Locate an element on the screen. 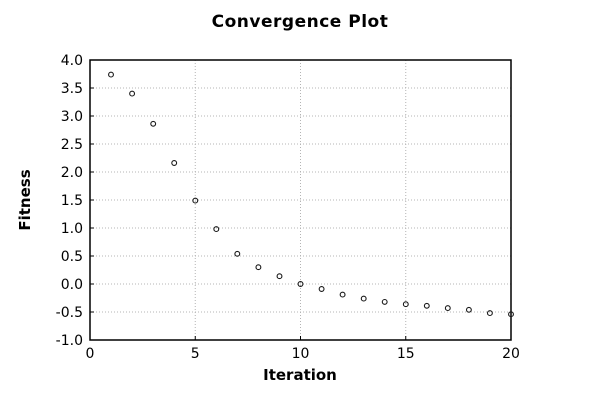  y-tick-label: 2.5 is located at coordinates (72, 145).